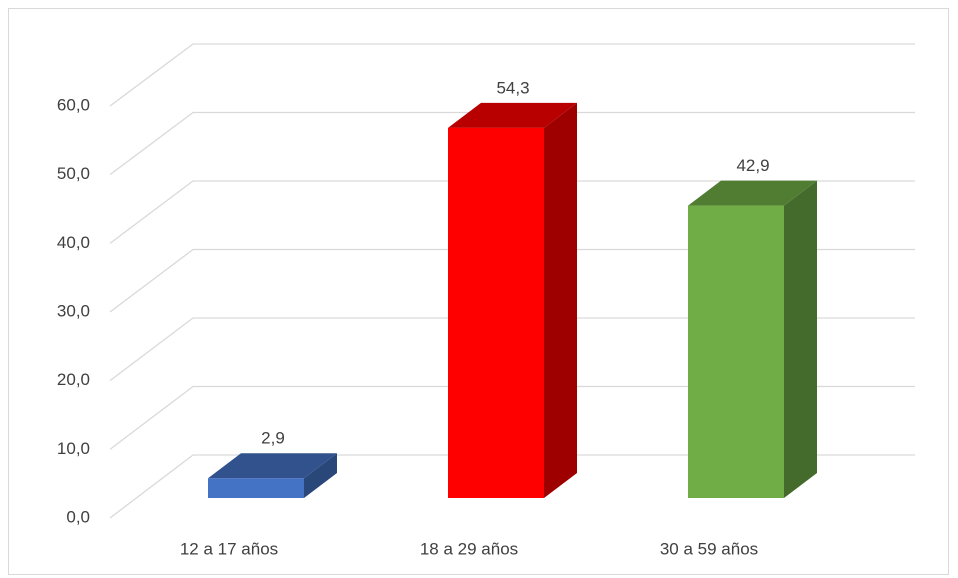 This screenshot has width=958, height=578. What do you see at coordinates (73, 379) in the screenshot?
I see `y-tick-label: 20,0` at bounding box center [73, 379].